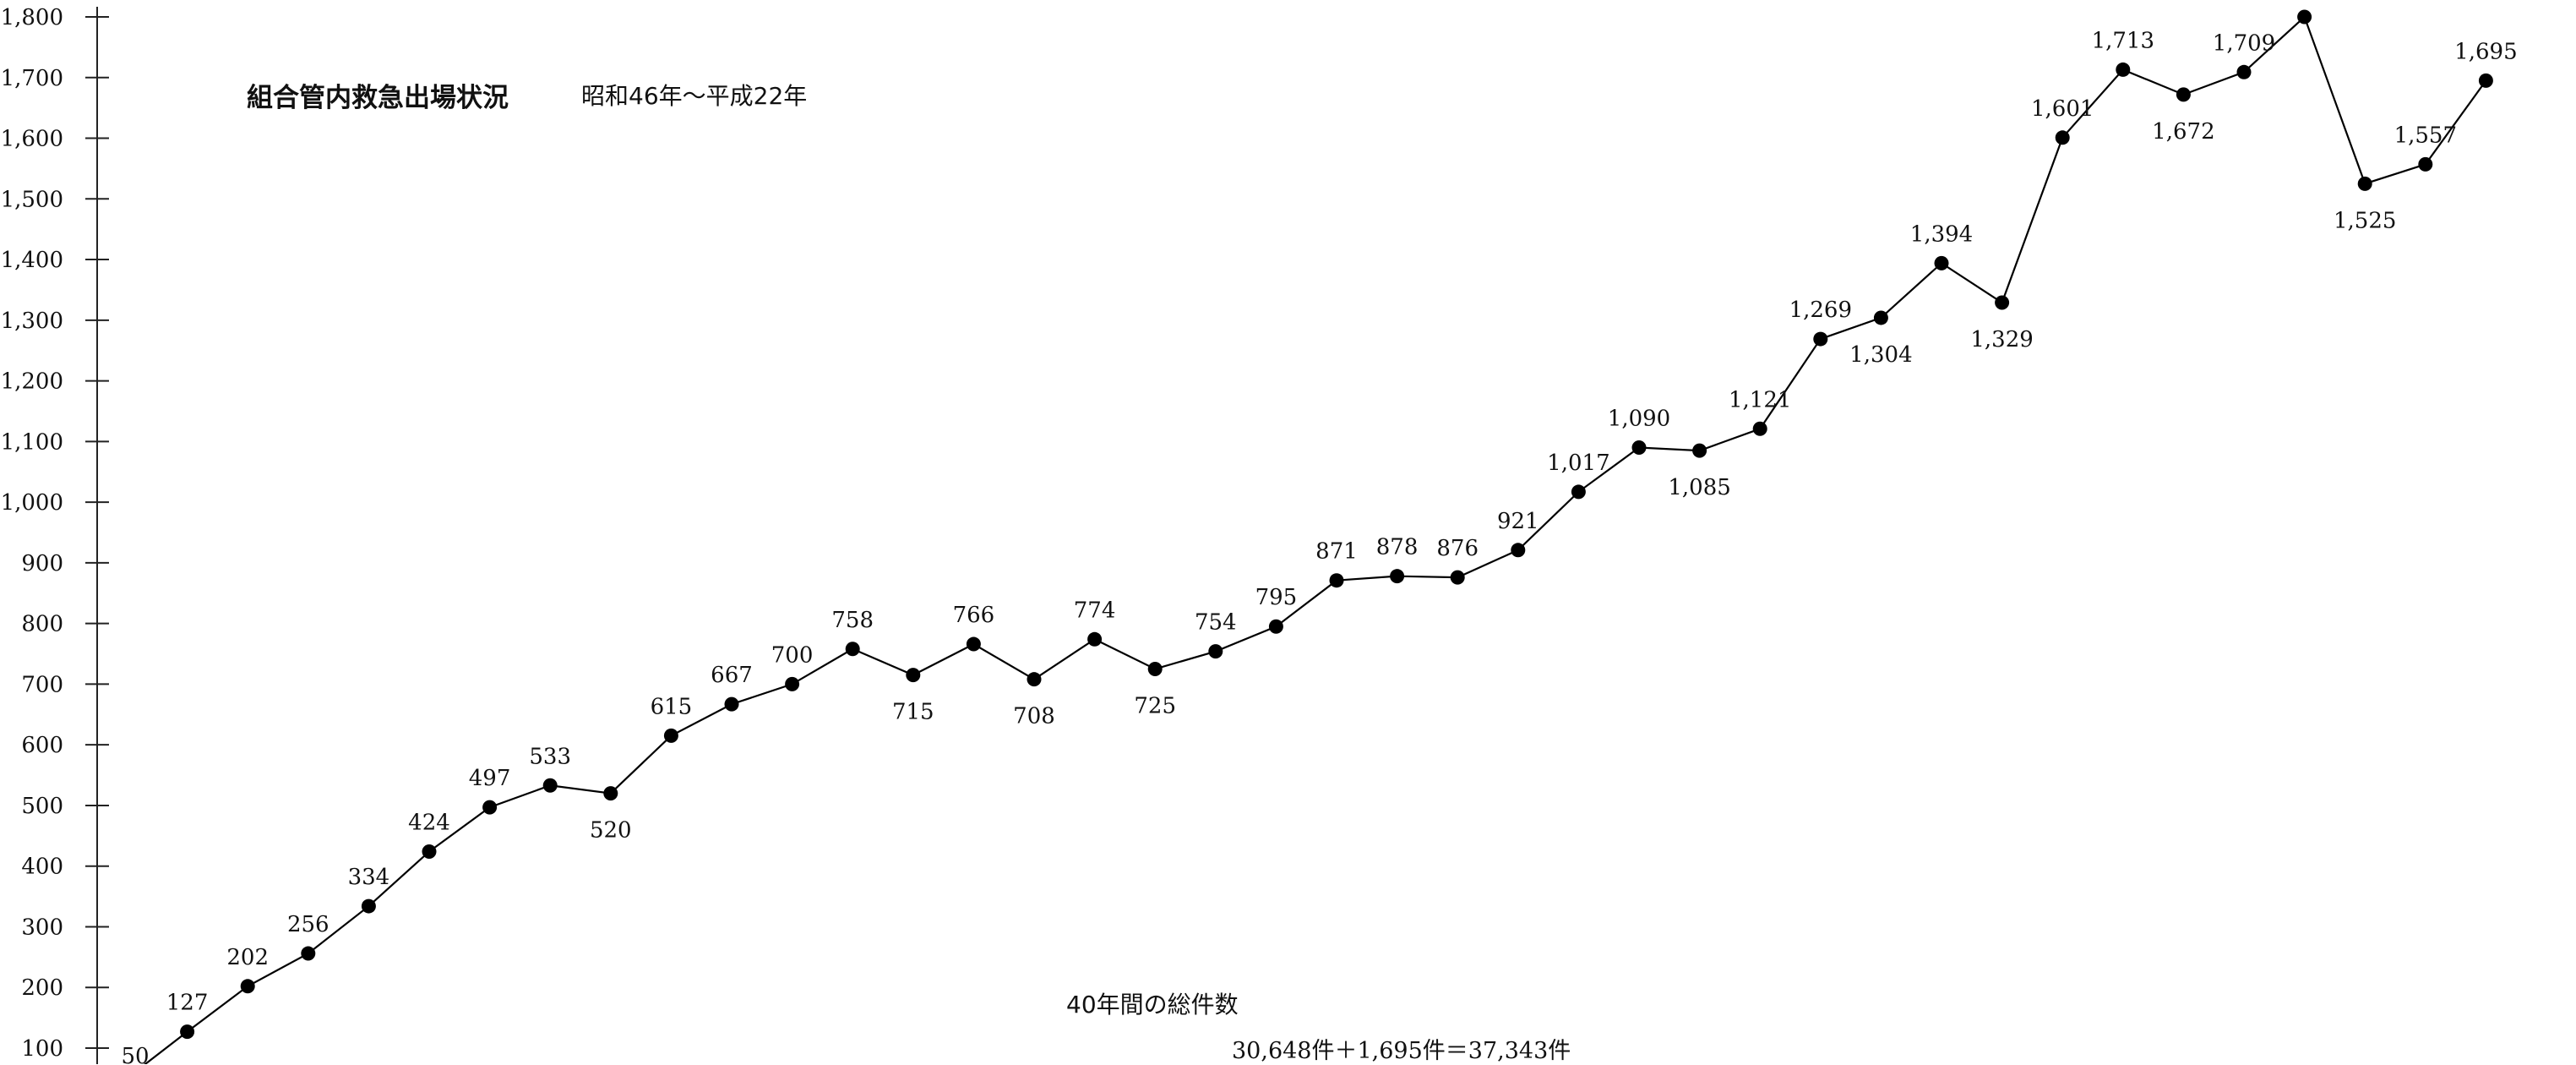 This screenshot has height=1065, width=2576. Describe the element at coordinates (1216, 623) in the screenshot. I see `data-label: 754` at that location.